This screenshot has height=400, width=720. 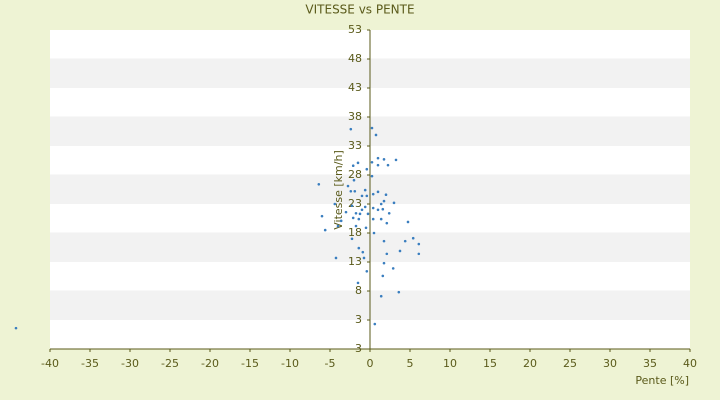 What do you see at coordinates (90, 363) in the screenshot?
I see `x-tick-label: -35` at bounding box center [90, 363].